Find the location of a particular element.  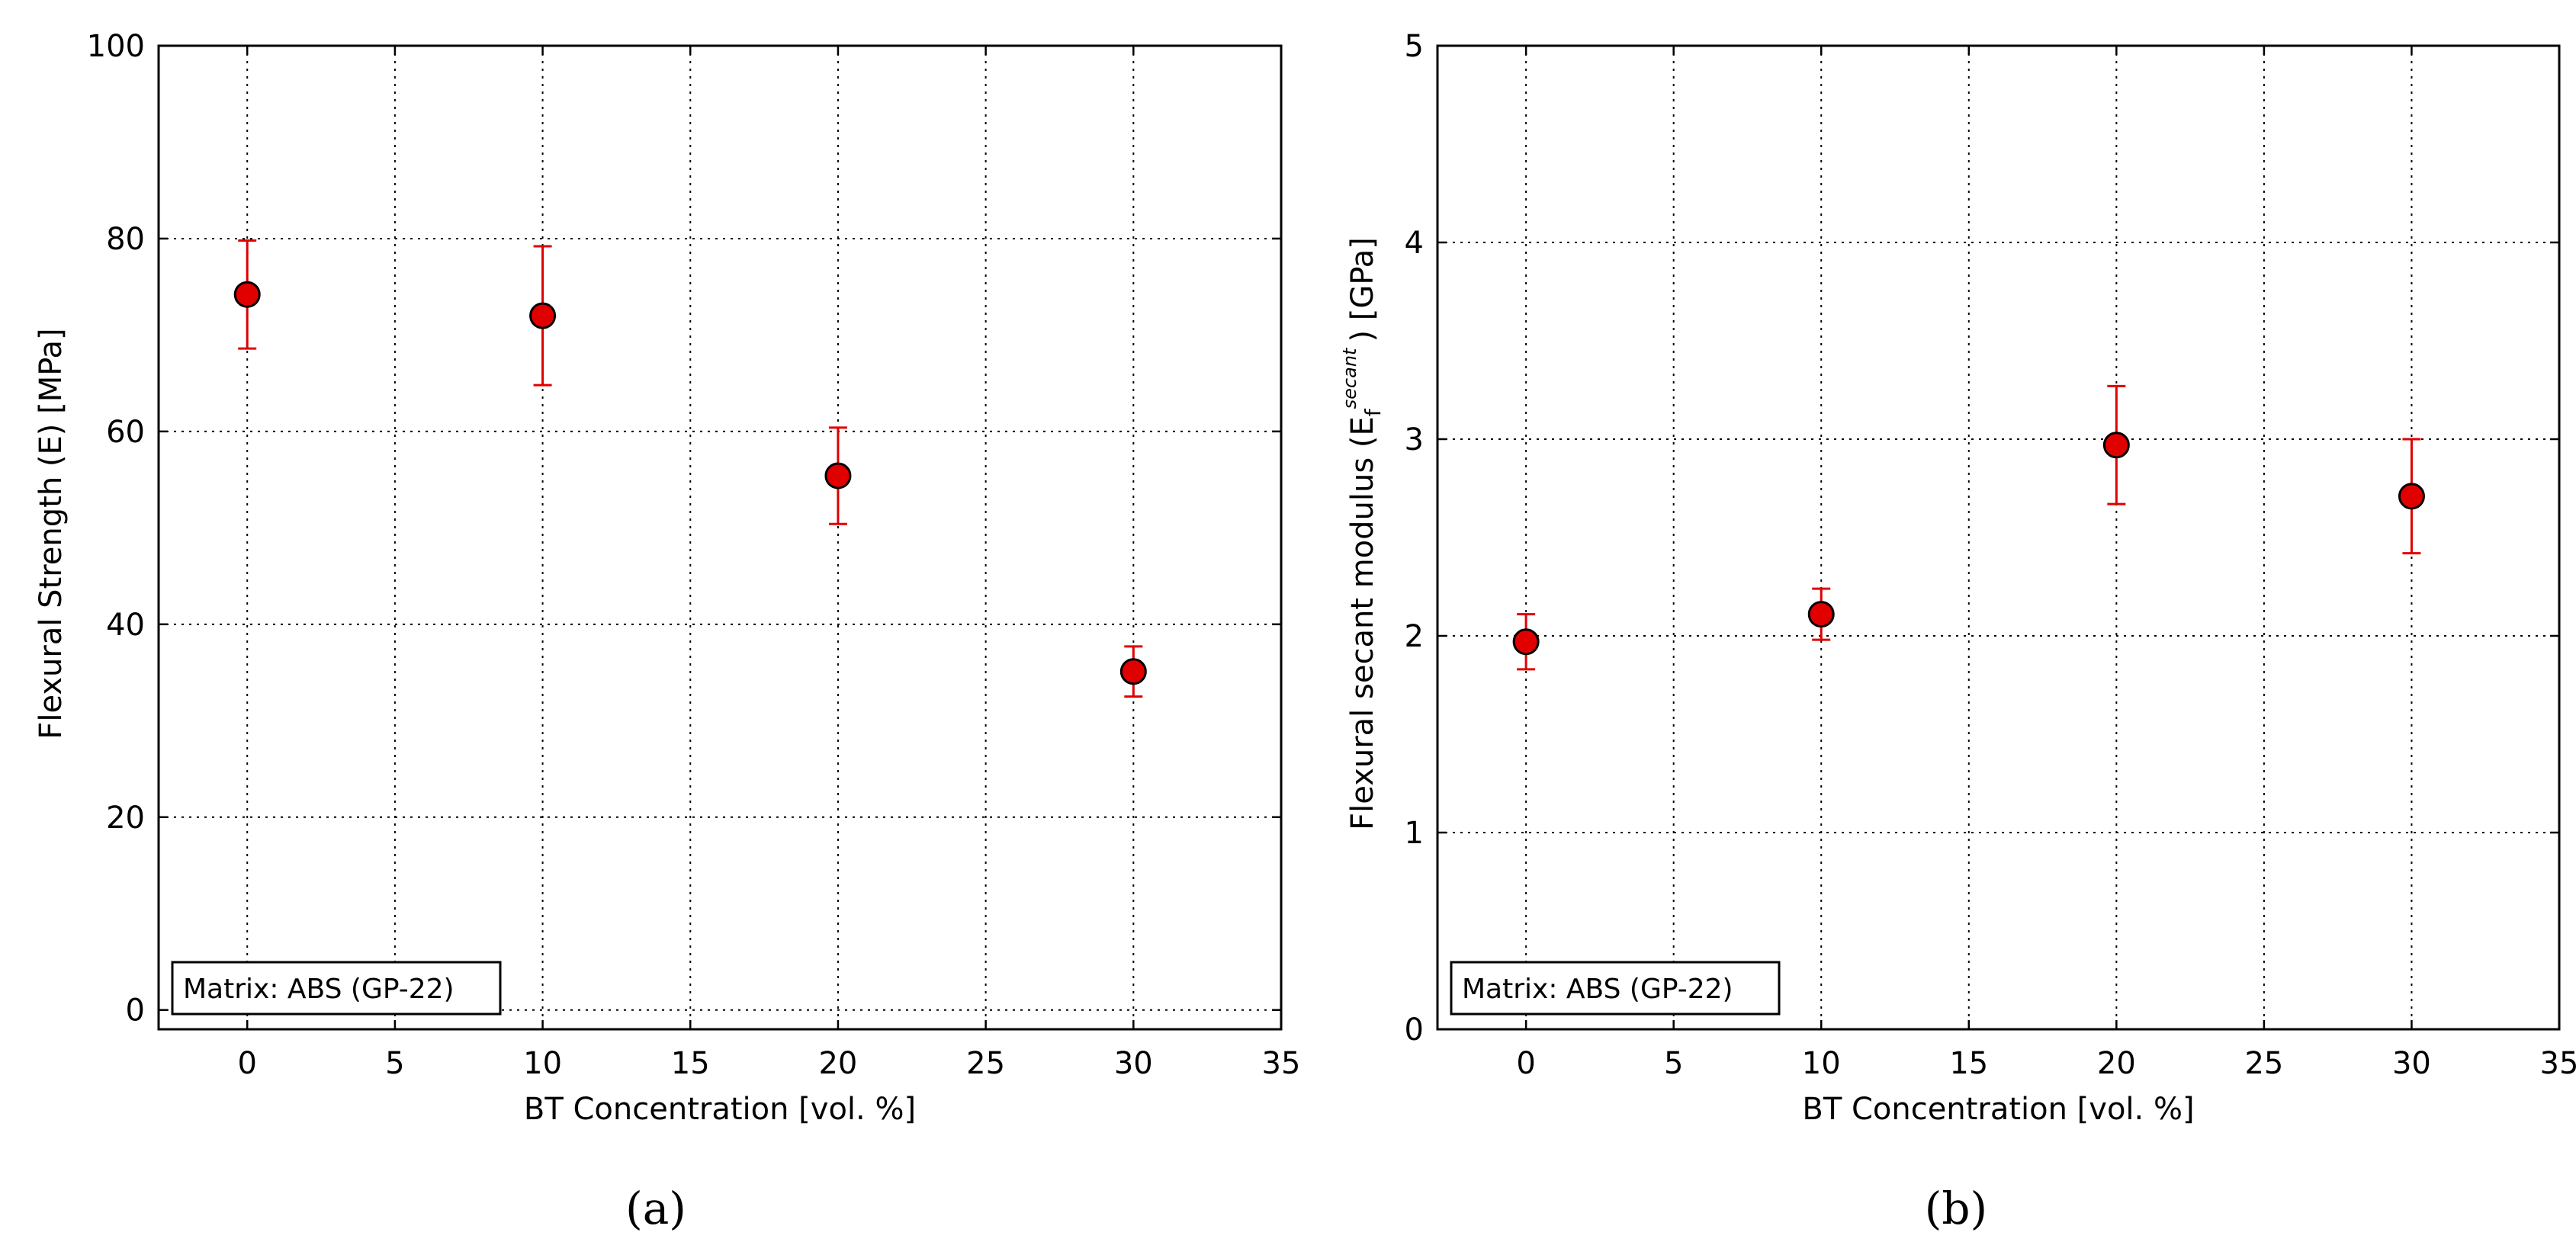

y-tick-label: 100 is located at coordinates (116, 46).